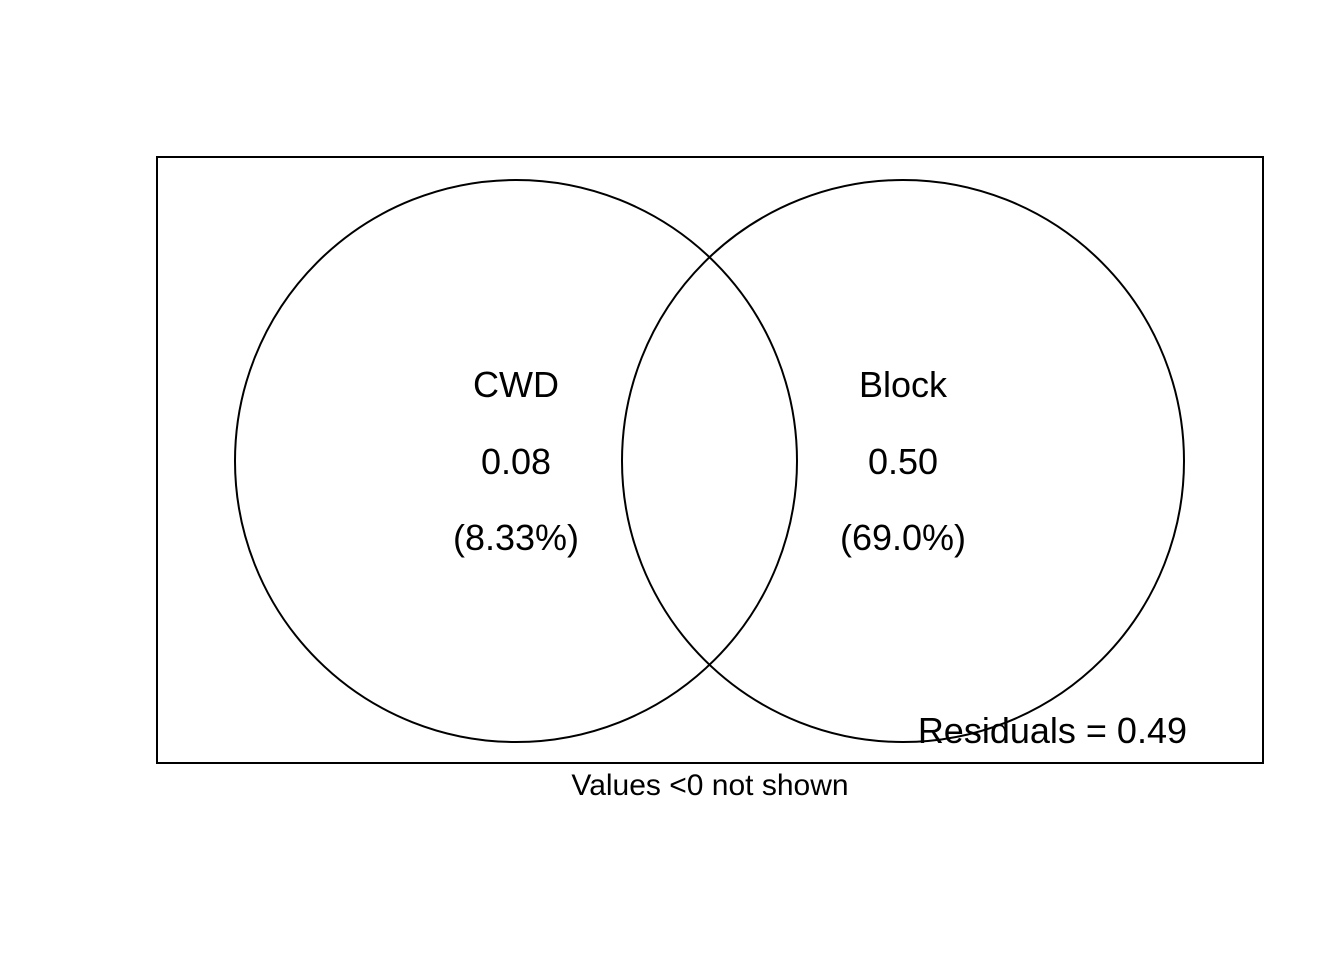 The image size is (1344, 965). What do you see at coordinates (709, 785) in the screenshot?
I see `footnote-values-not-shown: Values <0 not shown` at bounding box center [709, 785].